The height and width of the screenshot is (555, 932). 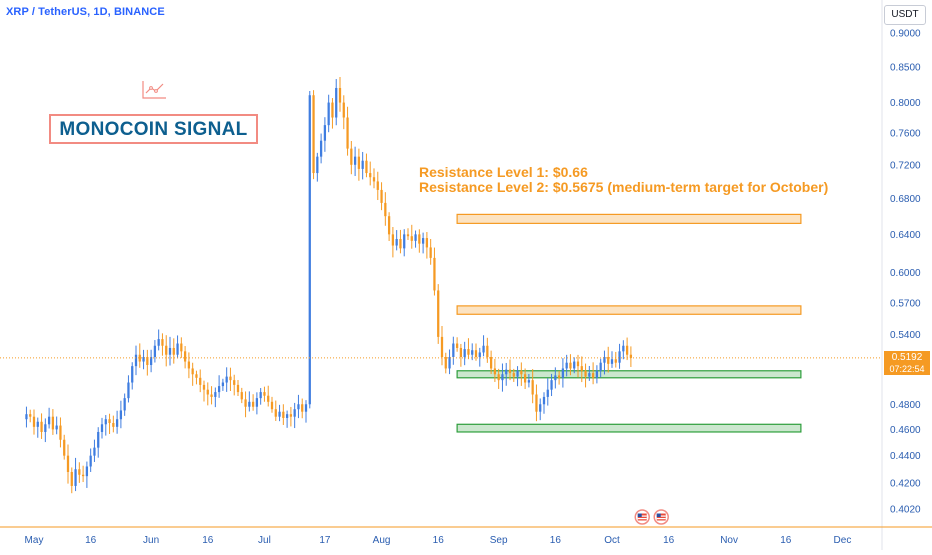 I want to click on x-tick-label: Oct, so click(x=612, y=540).